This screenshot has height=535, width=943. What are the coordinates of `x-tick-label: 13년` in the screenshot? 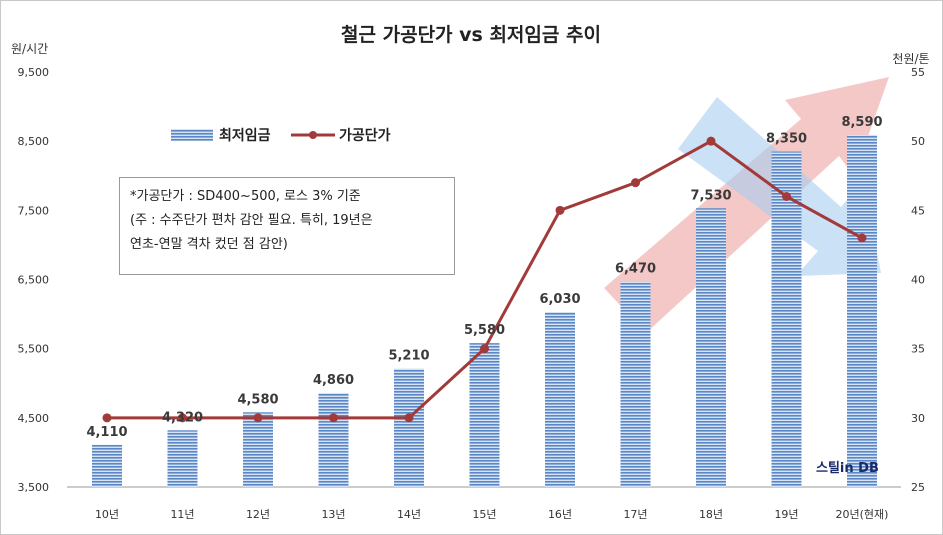 It's located at (333, 514).